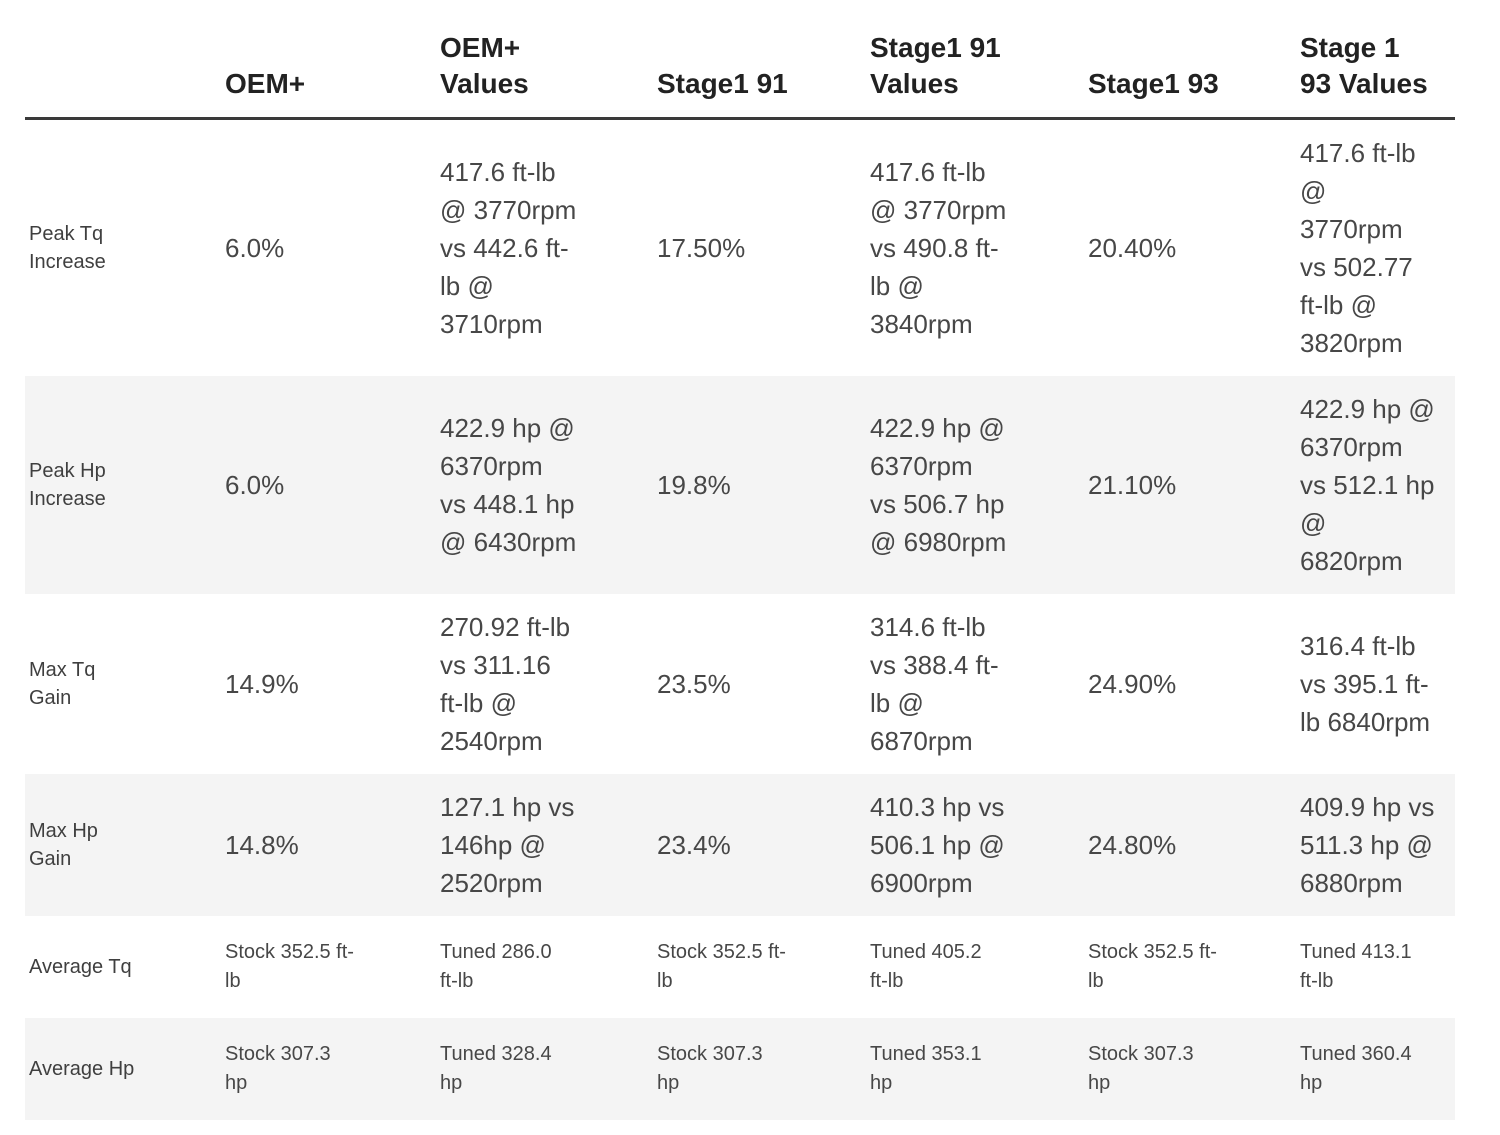 This screenshot has width=1500, height=1135. I want to click on values-cell: 422.9 hp @ 6370rpm vs 448.1 hp @ 6430rpm, so click(508, 485).